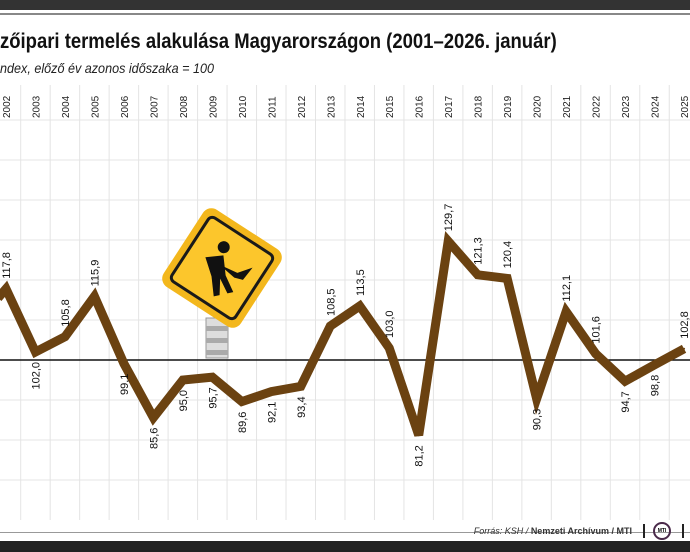 This screenshot has width=690, height=552. Describe the element at coordinates (331, 106) in the screenshot. I see `x-tick-label: 2013` at that location.